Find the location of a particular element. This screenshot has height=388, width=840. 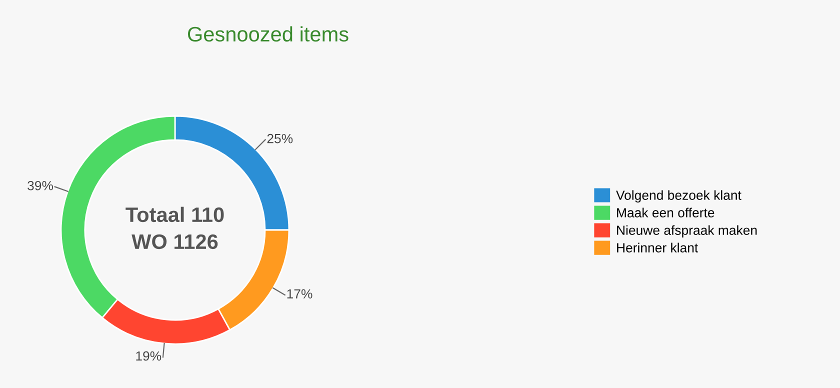

legend-label: Nieuwe afspraak maken is located at coordinates (687, 231).